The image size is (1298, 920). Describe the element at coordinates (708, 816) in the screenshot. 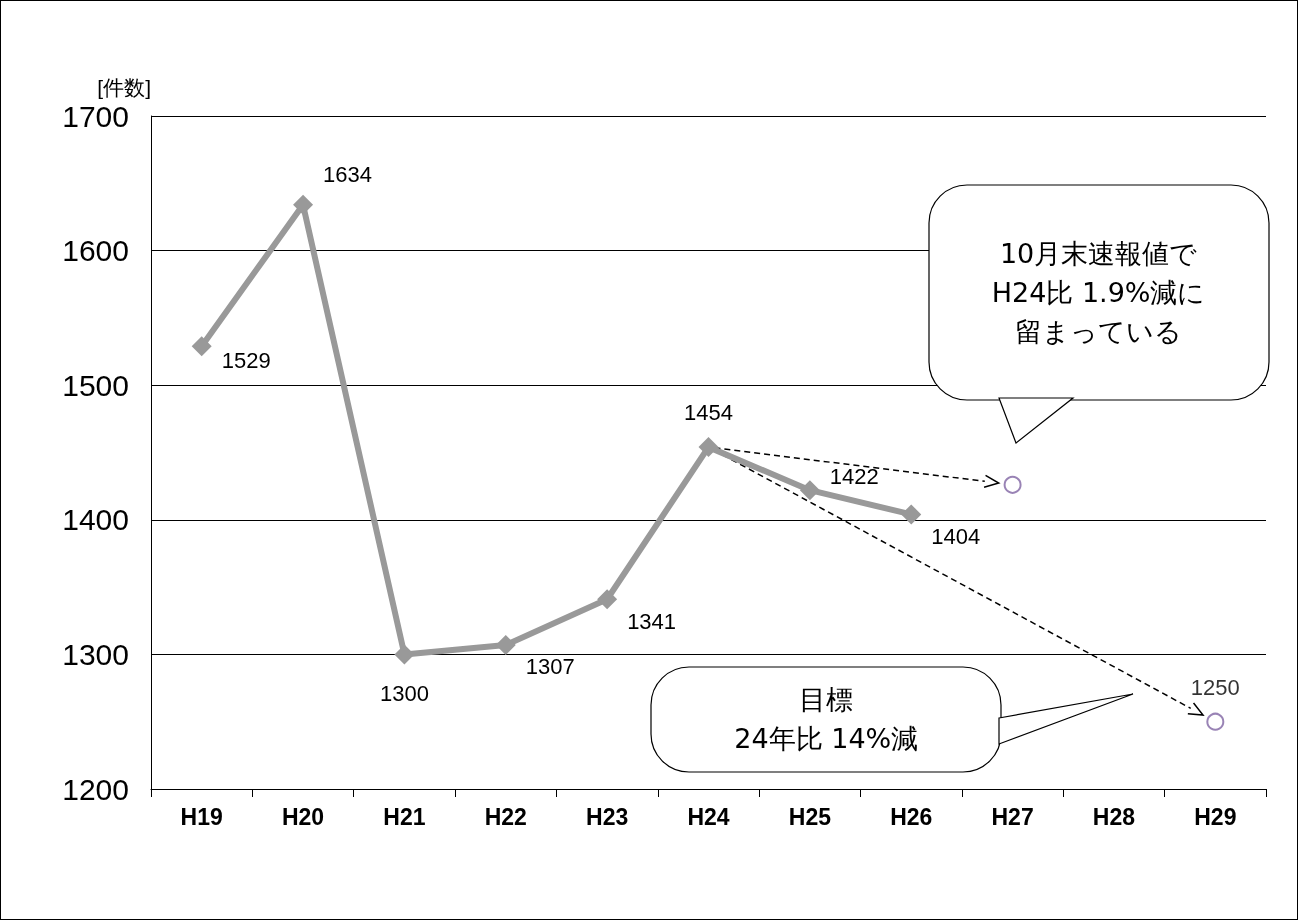

I see `x-tick-label: H24` at that location.